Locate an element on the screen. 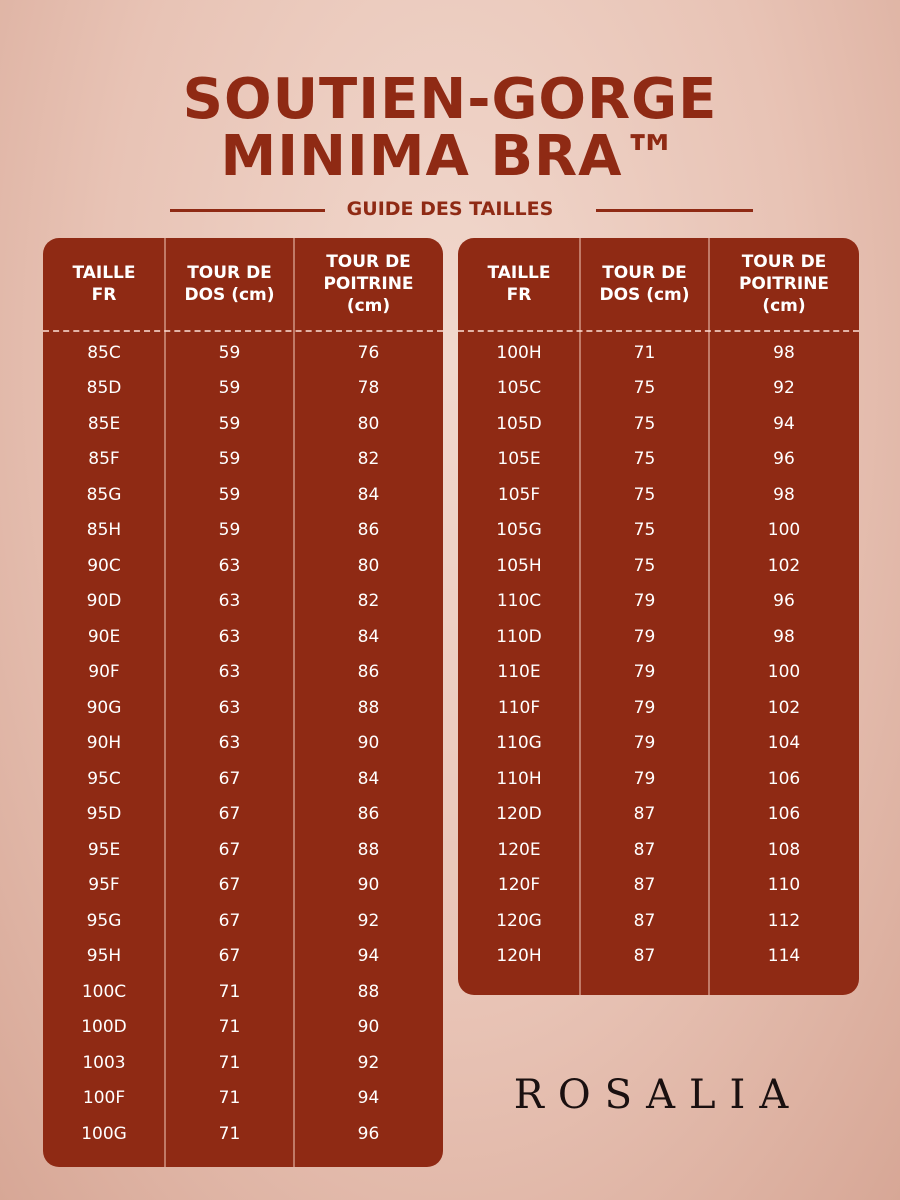  size-cell: 95E is located at coordinates (104, 849).